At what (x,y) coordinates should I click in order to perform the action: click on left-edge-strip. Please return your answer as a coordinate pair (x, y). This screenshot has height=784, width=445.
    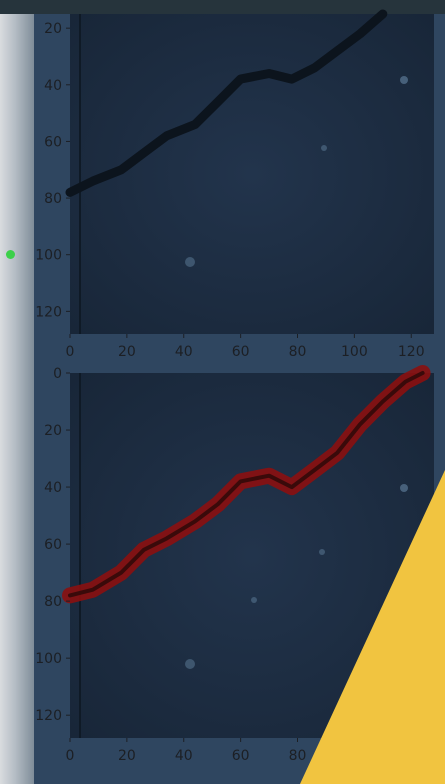
    Looking at the image, I should click on (17, 399).